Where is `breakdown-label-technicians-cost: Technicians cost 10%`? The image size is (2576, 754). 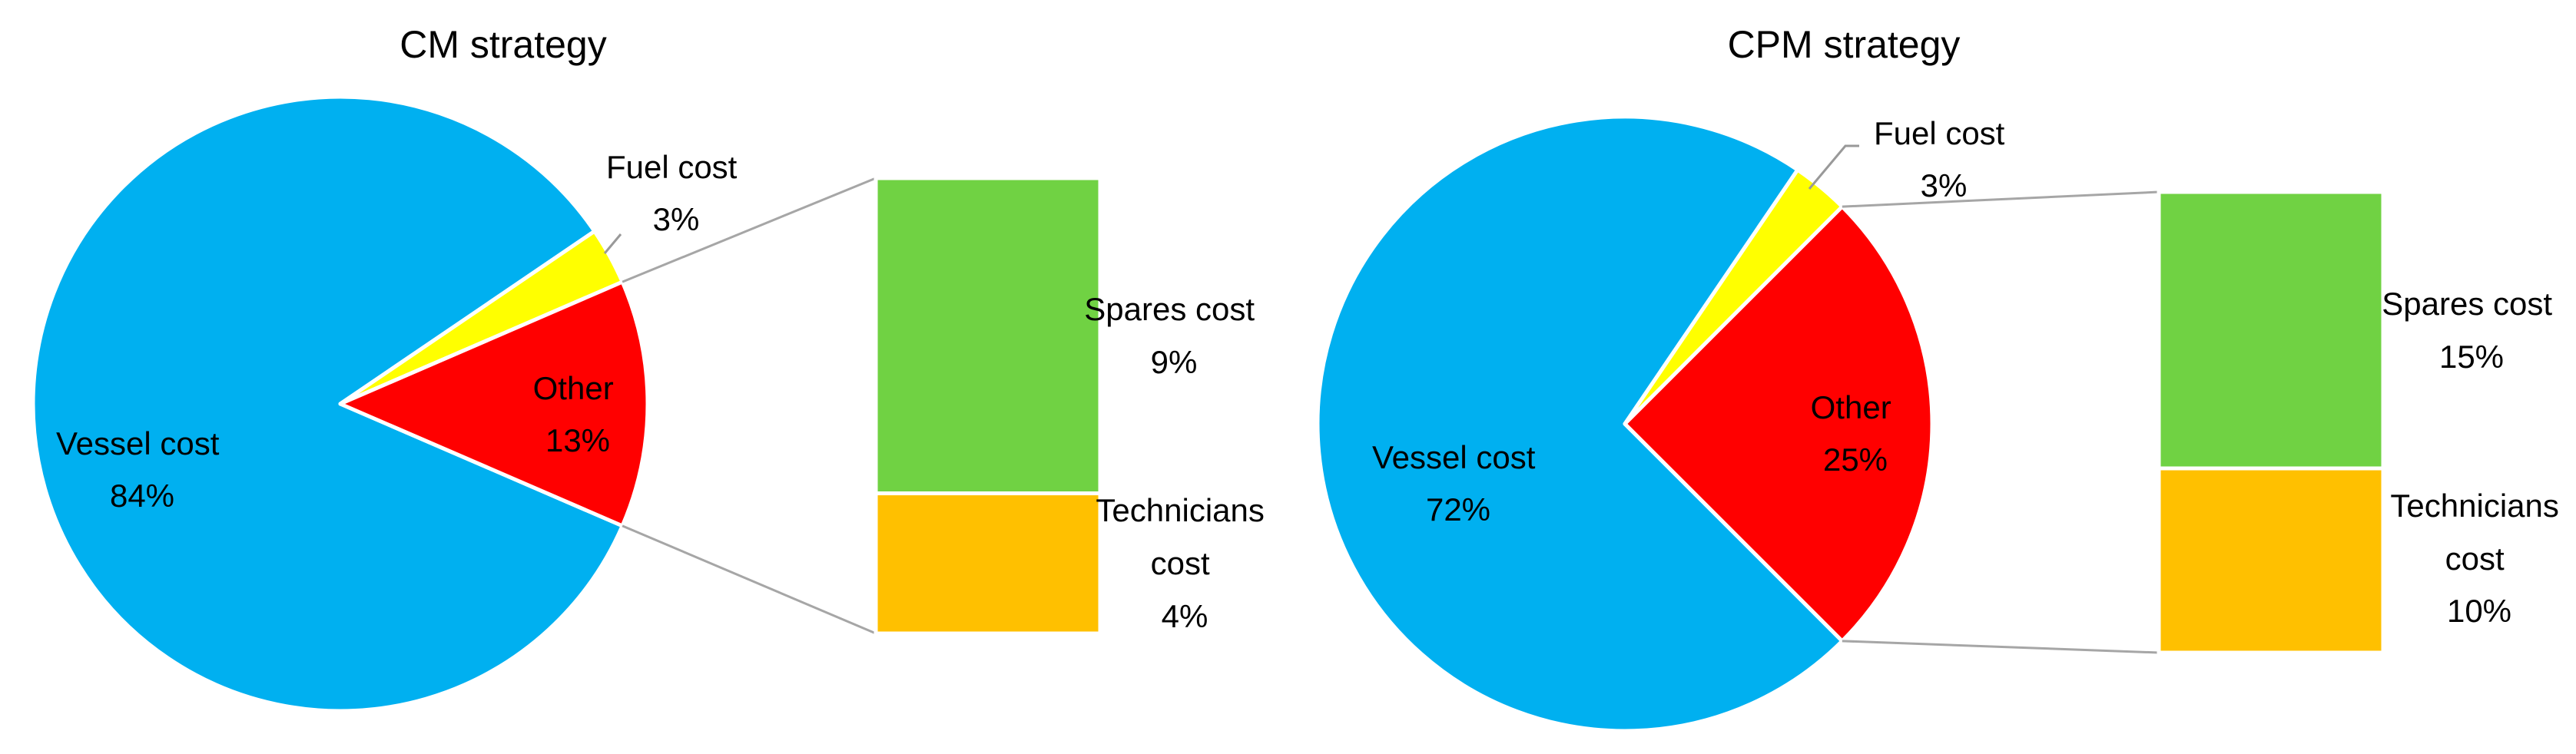 breakdown-label-technicians-cost: Technicians cost 10% is located at coordinates (2479, 558).